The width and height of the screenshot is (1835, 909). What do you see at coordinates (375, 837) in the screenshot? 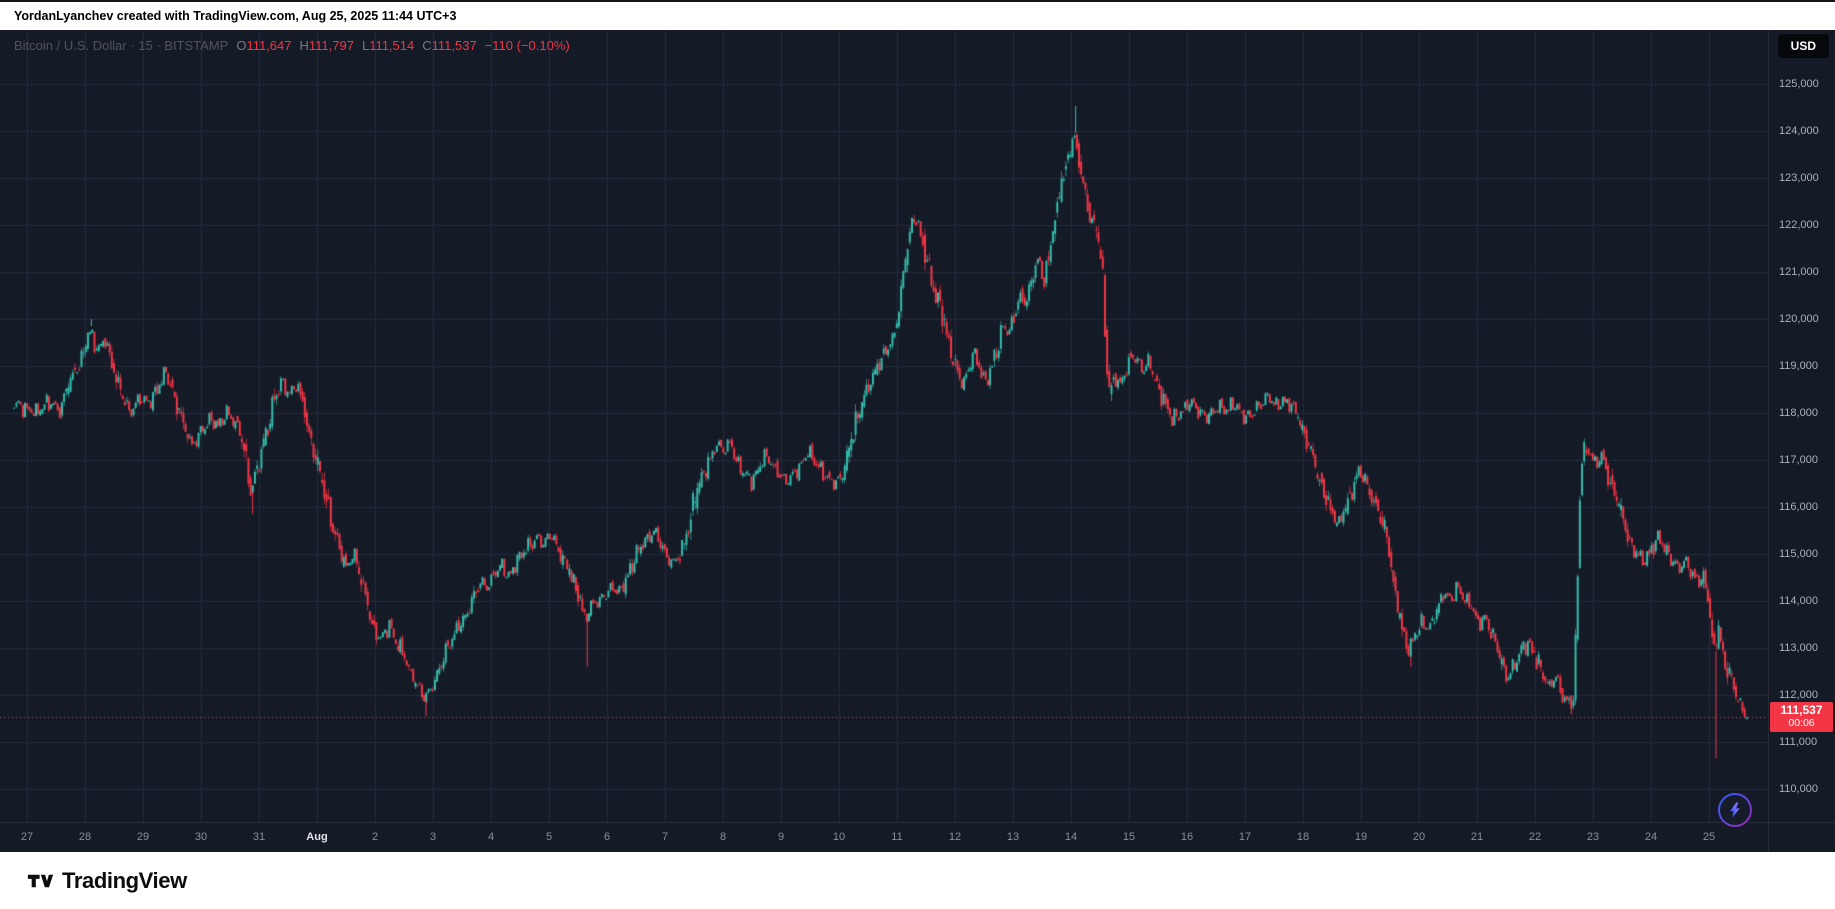
I see `time-tick-label: 2` at bounding box center [375, 837].